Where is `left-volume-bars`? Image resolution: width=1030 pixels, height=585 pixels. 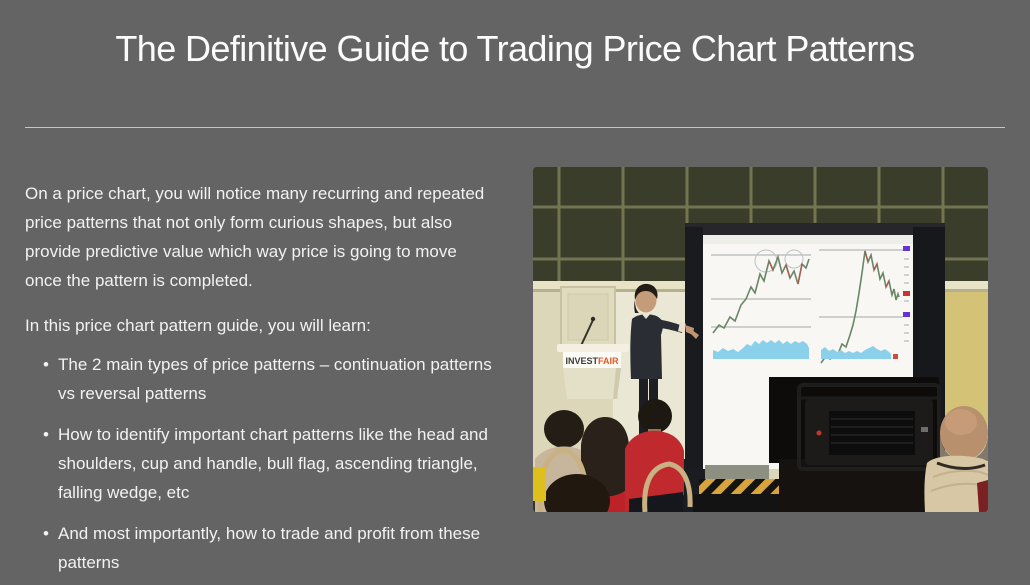 left-volume-bars is located at coordinates (761, 349).